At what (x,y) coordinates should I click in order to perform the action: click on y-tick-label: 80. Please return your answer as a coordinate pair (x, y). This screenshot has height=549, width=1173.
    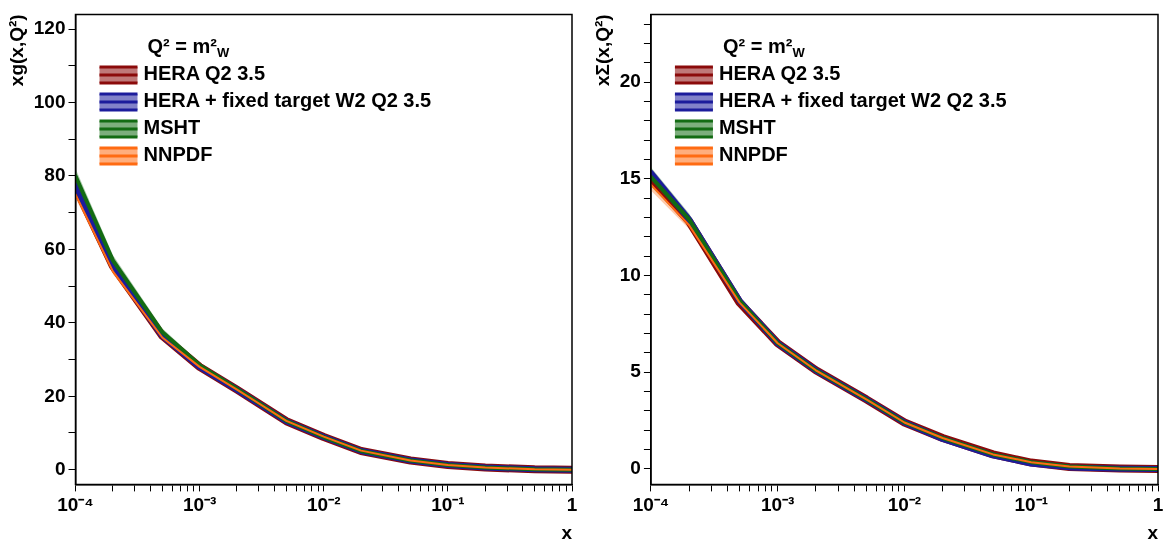
    Looking at the image, I should click on (55, 175).